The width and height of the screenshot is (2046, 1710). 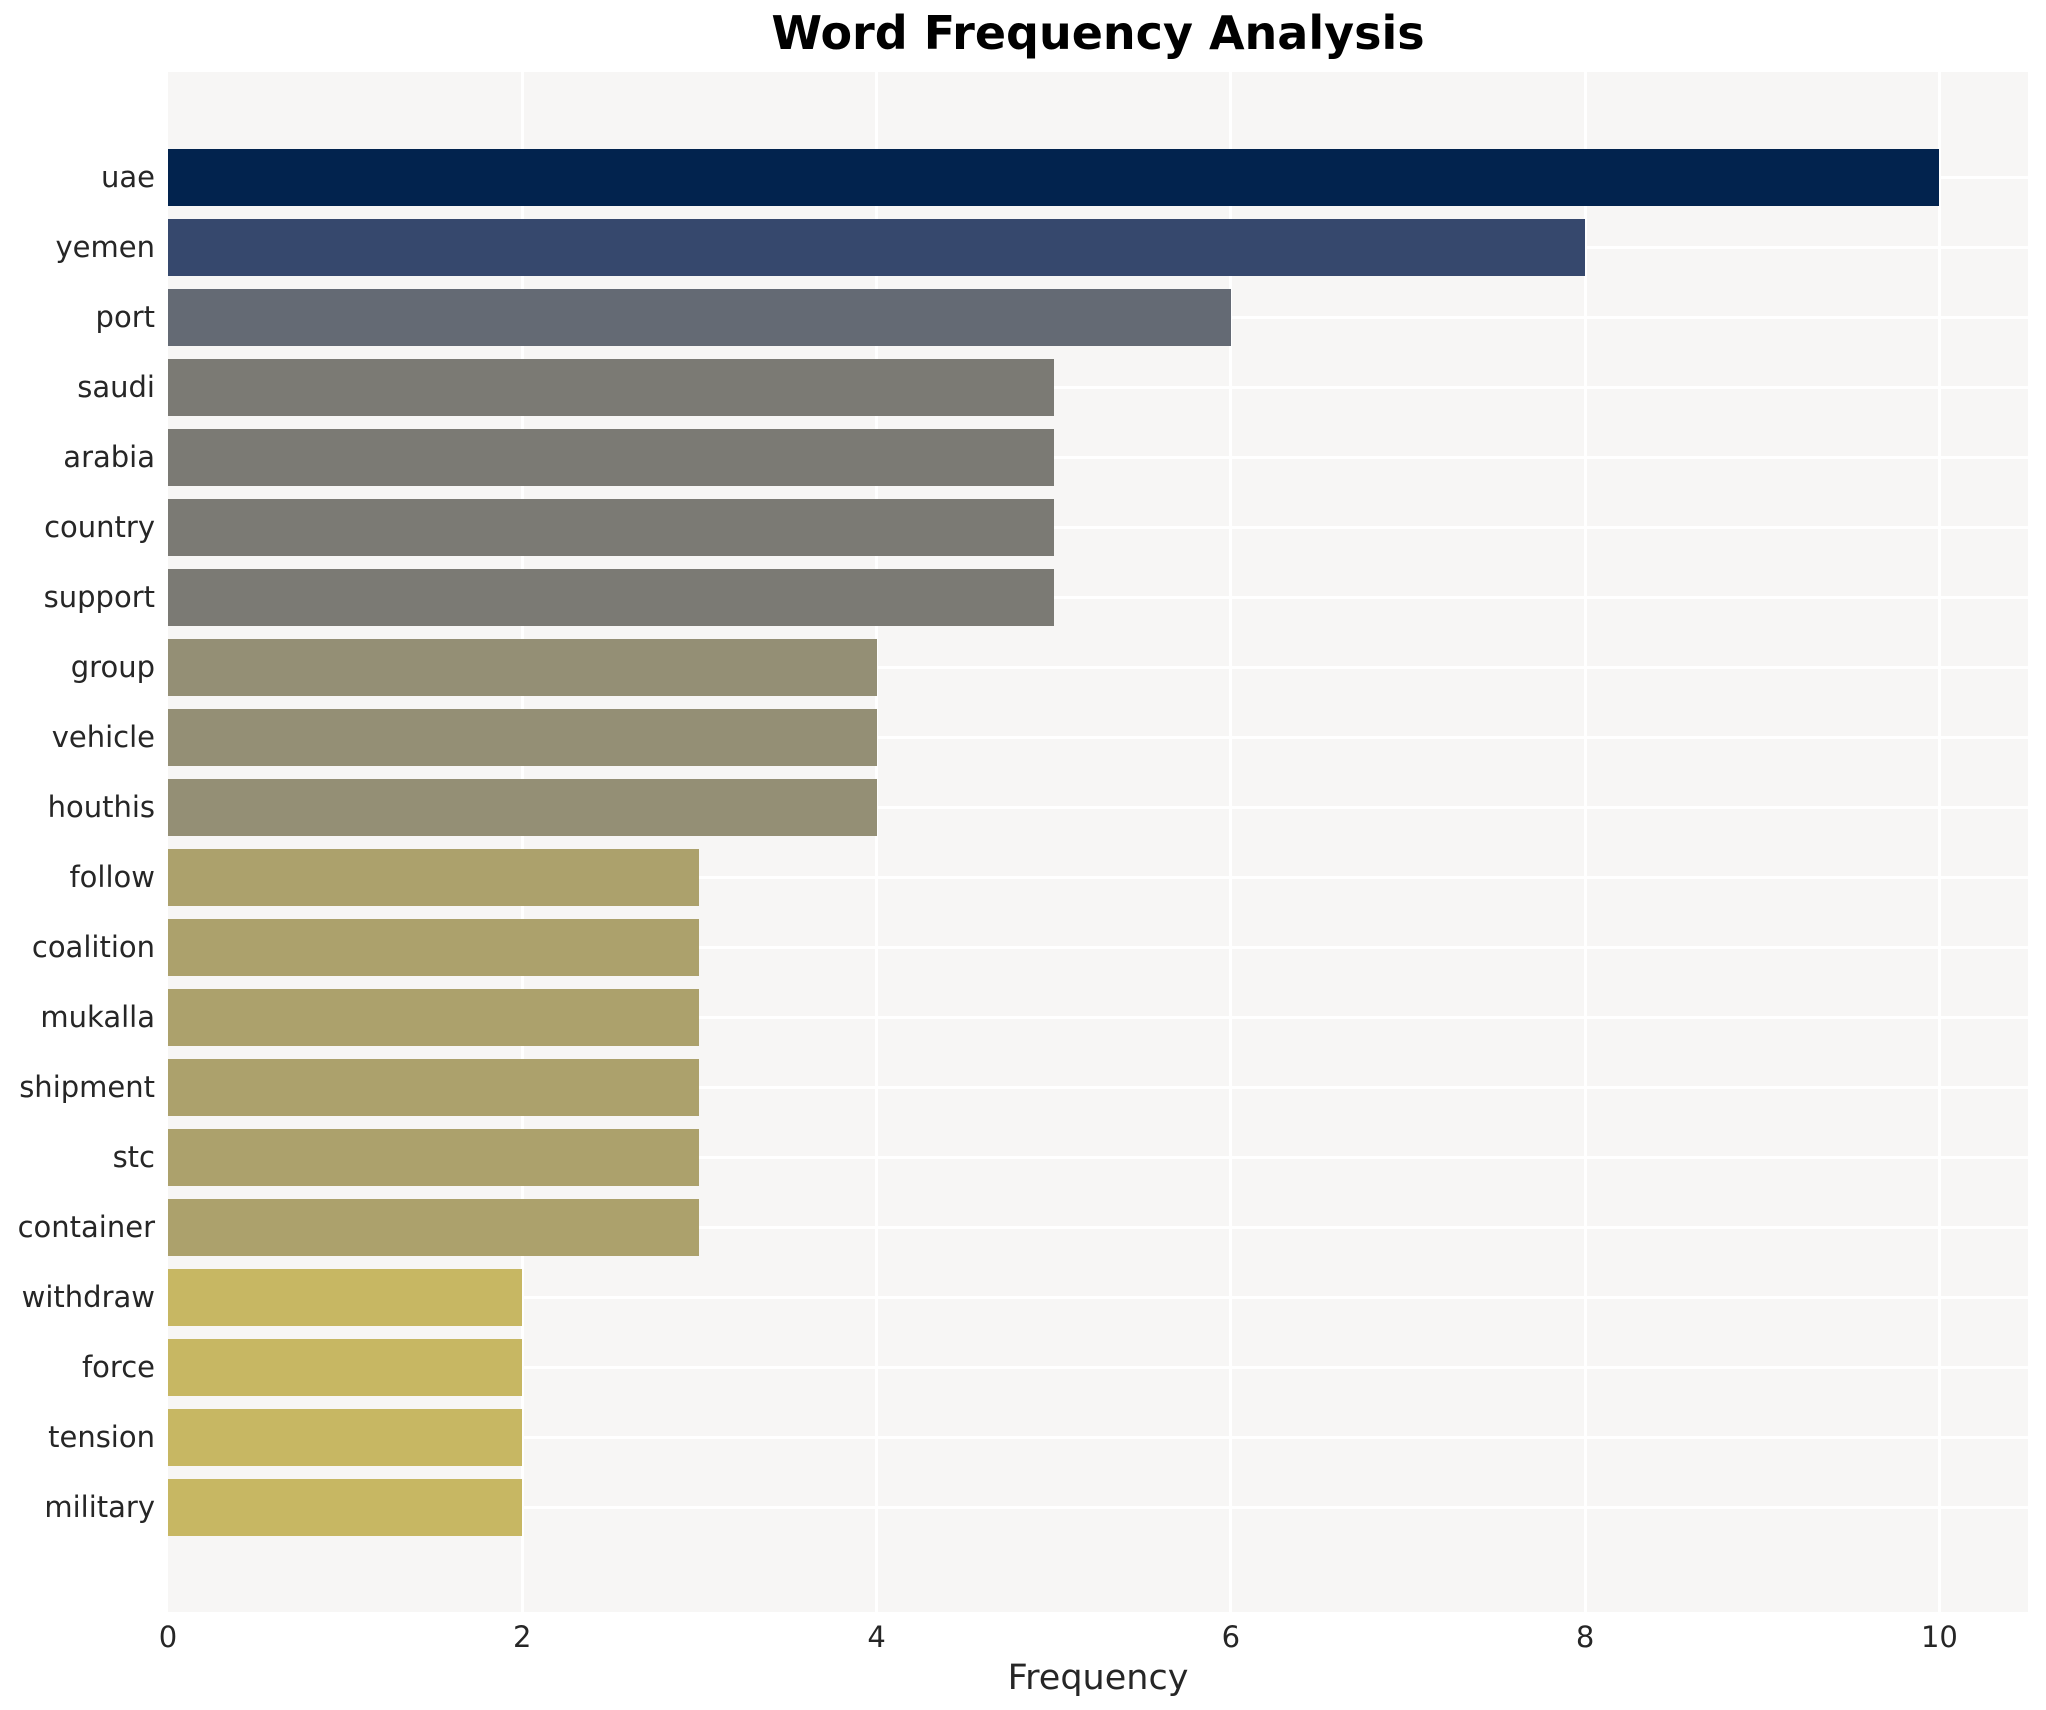 What do you see at coordinates (1098, 1297) in the screenshot?
I see `y-gridline-withdraw` at bounding box center [1098, 1297].